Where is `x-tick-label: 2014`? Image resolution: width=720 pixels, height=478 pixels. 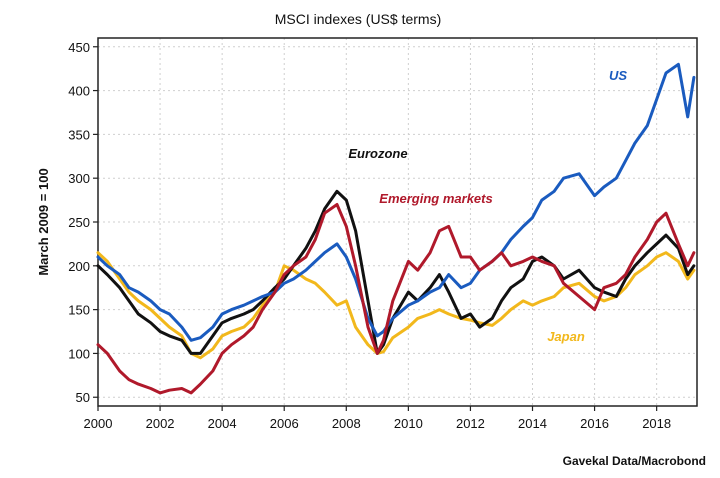
x-tick-label: 2014 is located at coordinates (532, 423).